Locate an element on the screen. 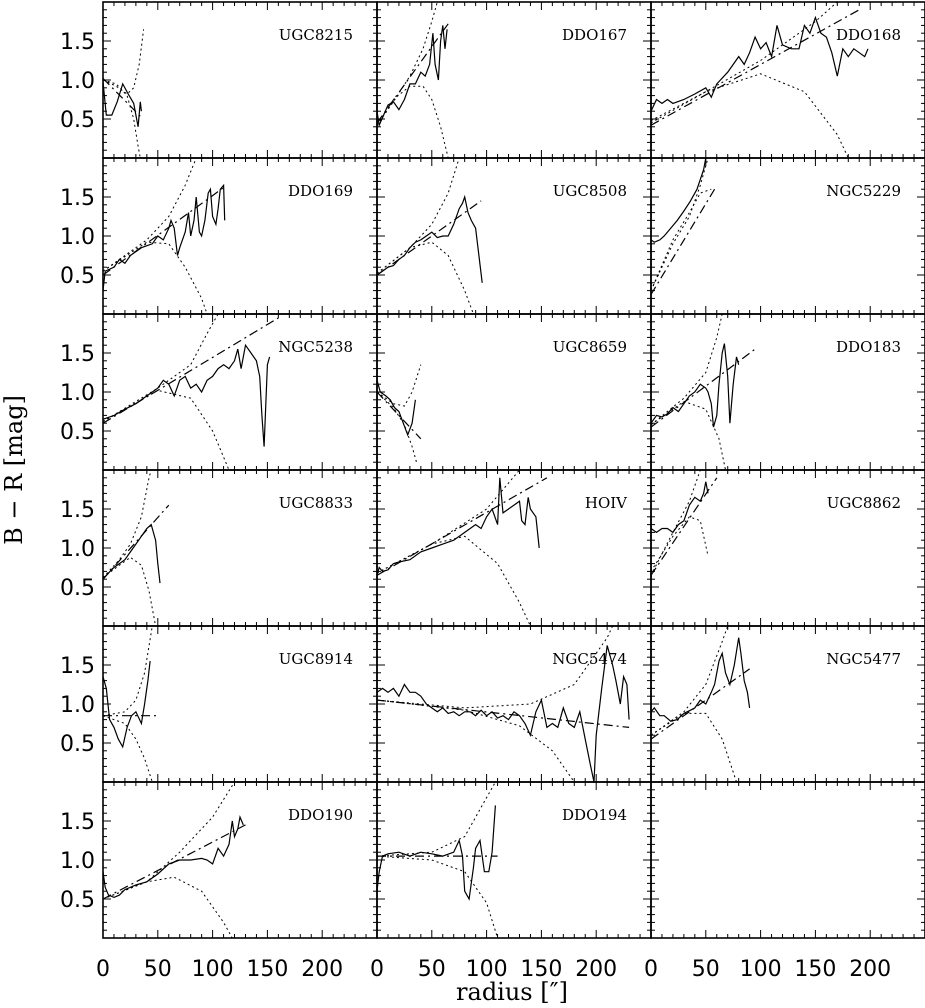 This screenshot has height=1008, width=925. panel-ugc8862: UGC8862 is located at coordinates (787, 548).